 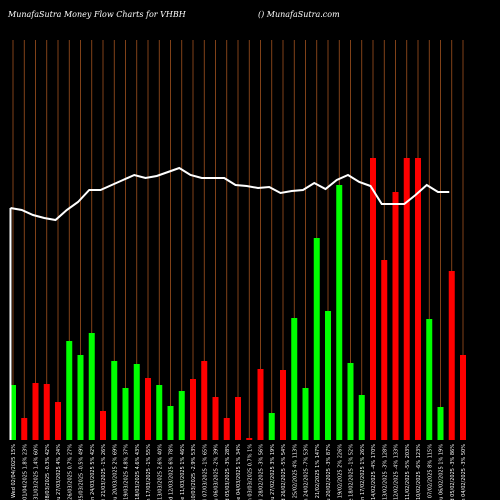 What do you see at coordinates (408, 472) in the screenshot?
I see `x-tick-label: Tue 11/02/2025 -5% 203%` at bounding box center [408, 472].